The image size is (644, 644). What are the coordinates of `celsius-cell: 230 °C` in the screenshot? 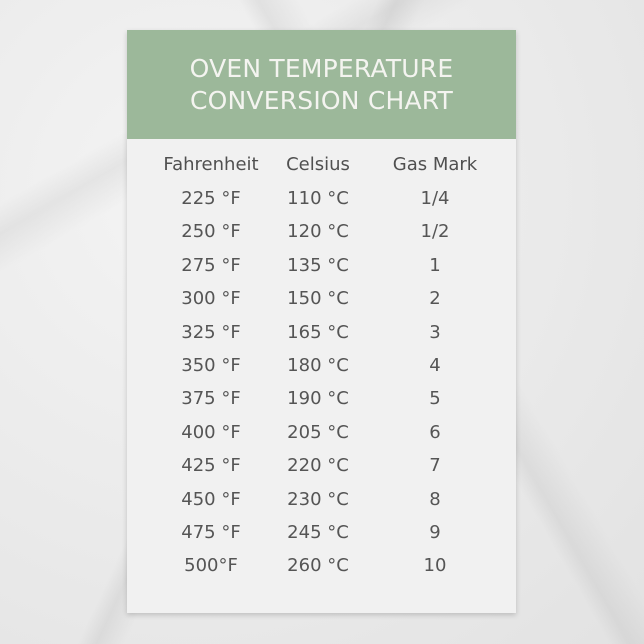 It's located at (318, 499).